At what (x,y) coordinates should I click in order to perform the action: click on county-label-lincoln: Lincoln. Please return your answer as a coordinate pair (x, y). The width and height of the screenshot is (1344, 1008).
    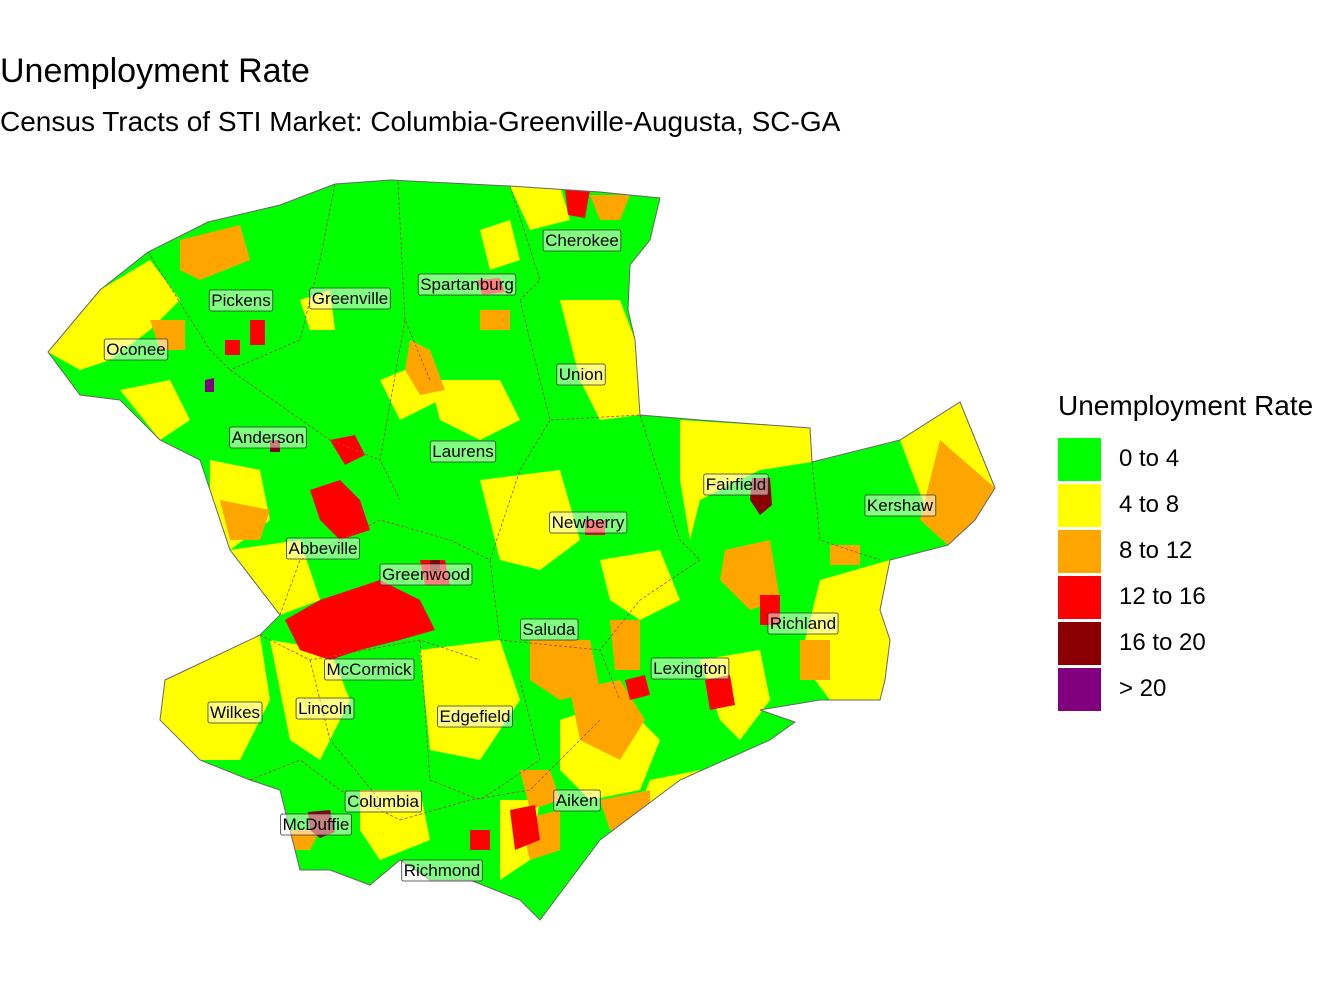
    Looking at the image, I should click on (325, 708).